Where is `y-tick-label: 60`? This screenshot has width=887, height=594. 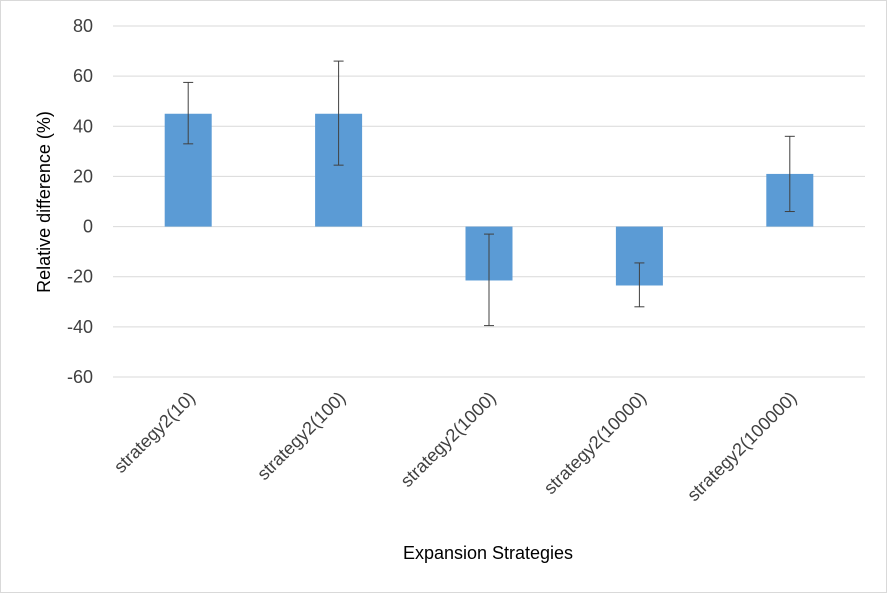 y-tick-label: 60 is located at coordinates (83, 76).